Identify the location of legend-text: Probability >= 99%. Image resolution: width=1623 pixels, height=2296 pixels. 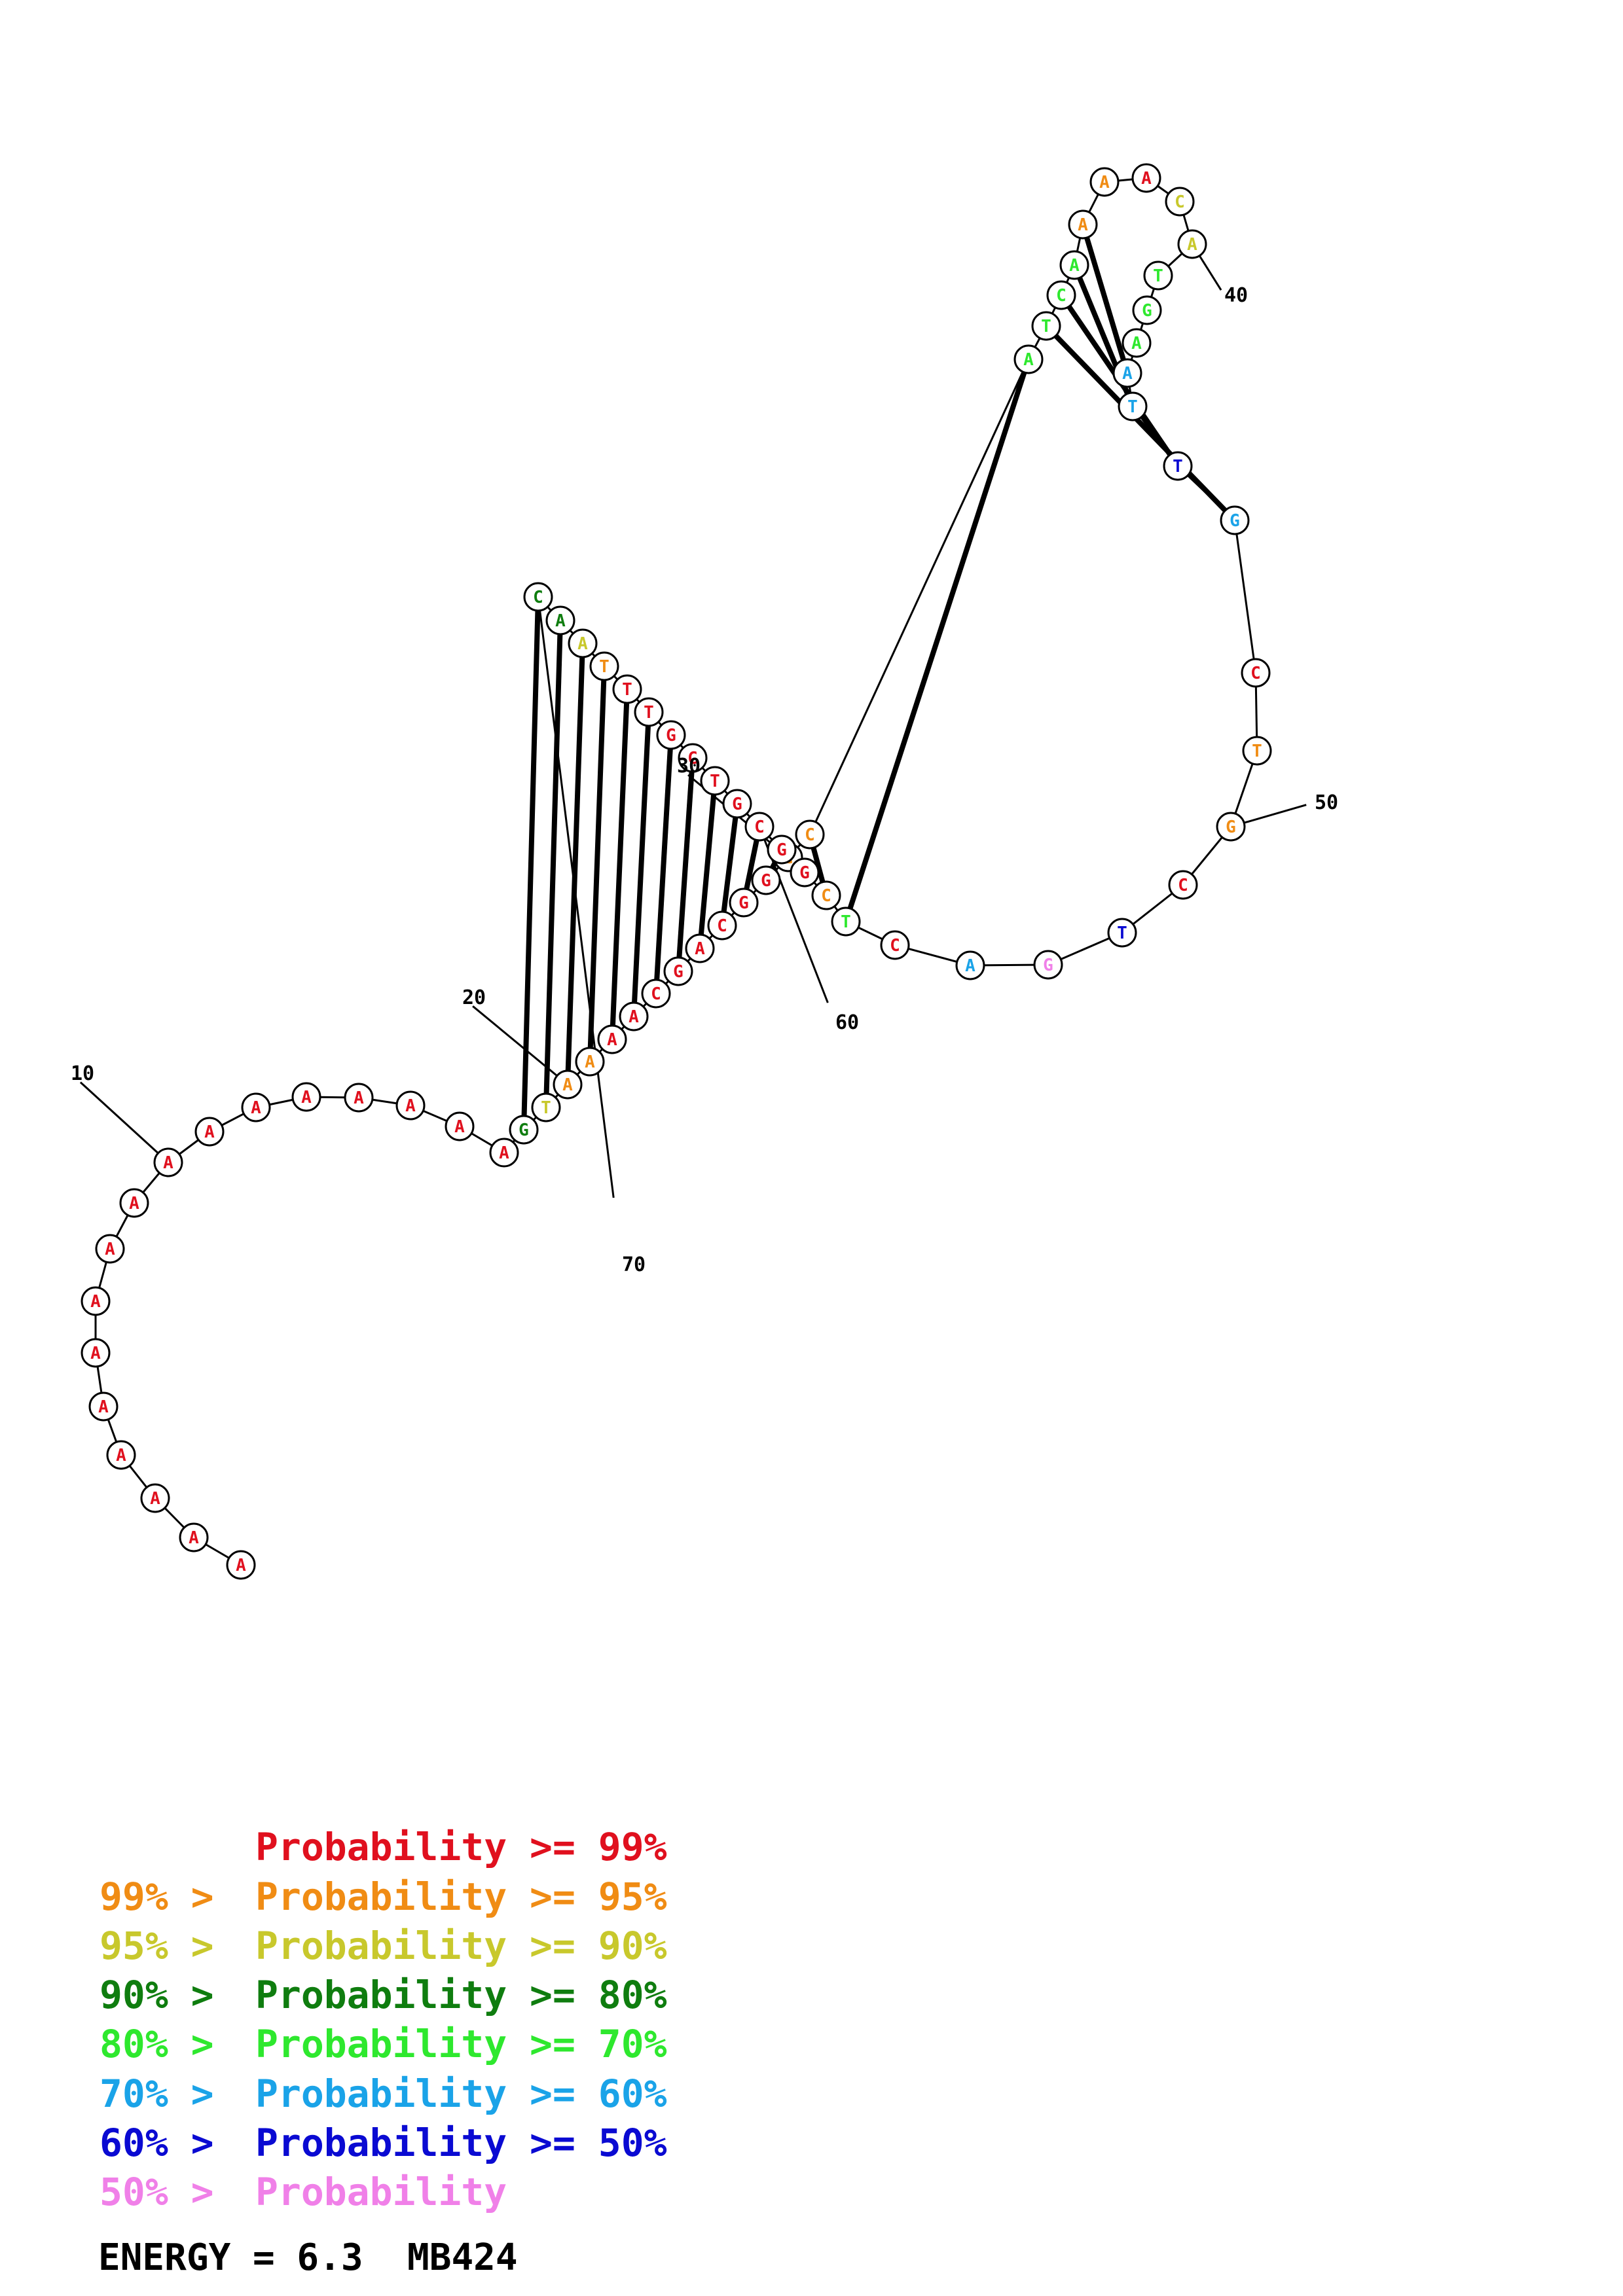
(461, 1847).